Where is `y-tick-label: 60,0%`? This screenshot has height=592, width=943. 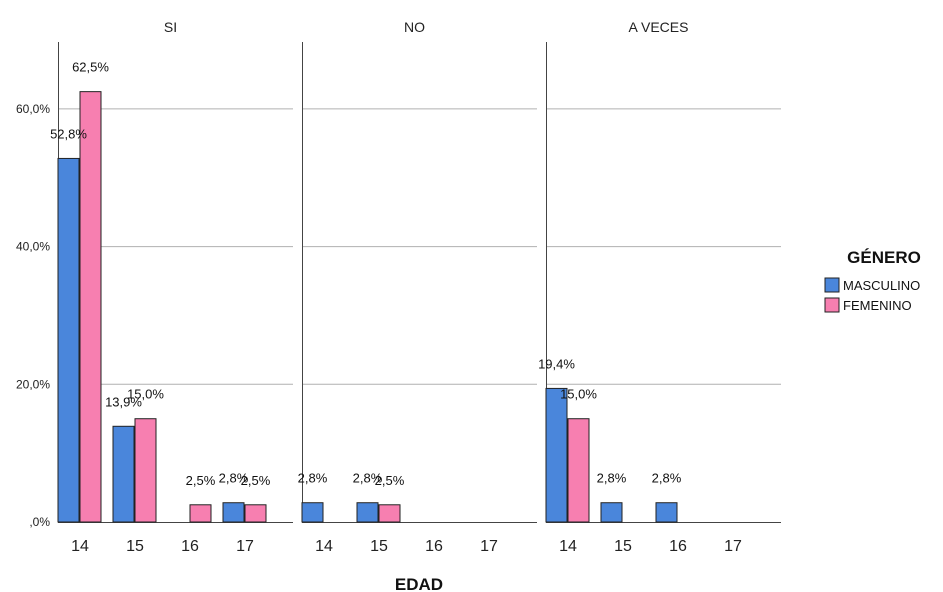 y-tick-label: 60,0% is located at coordinates (33, 109).